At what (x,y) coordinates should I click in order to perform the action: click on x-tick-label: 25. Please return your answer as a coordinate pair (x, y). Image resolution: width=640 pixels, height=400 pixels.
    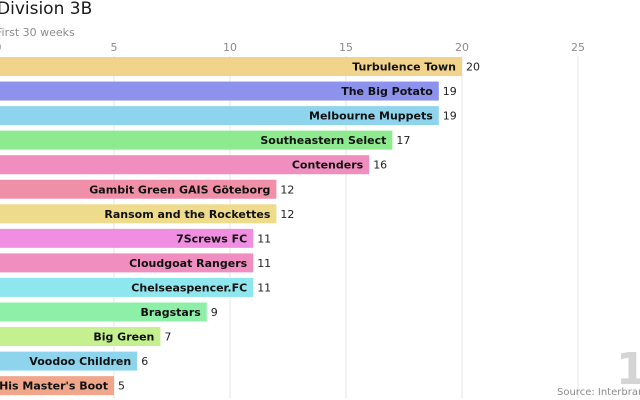
    Looking at the image, I should click on (578, 47).